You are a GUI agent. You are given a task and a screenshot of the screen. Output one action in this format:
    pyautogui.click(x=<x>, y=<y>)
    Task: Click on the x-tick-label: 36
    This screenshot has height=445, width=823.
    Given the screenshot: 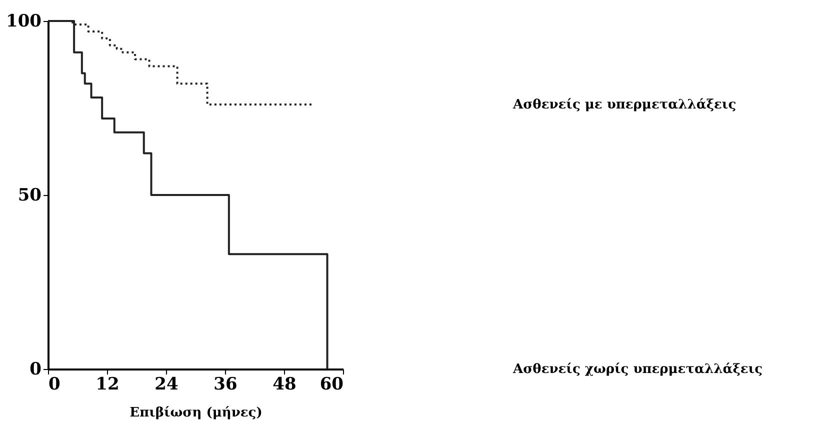 What is the action you would take?
    pyautogui.click(x=226, y=384)
    